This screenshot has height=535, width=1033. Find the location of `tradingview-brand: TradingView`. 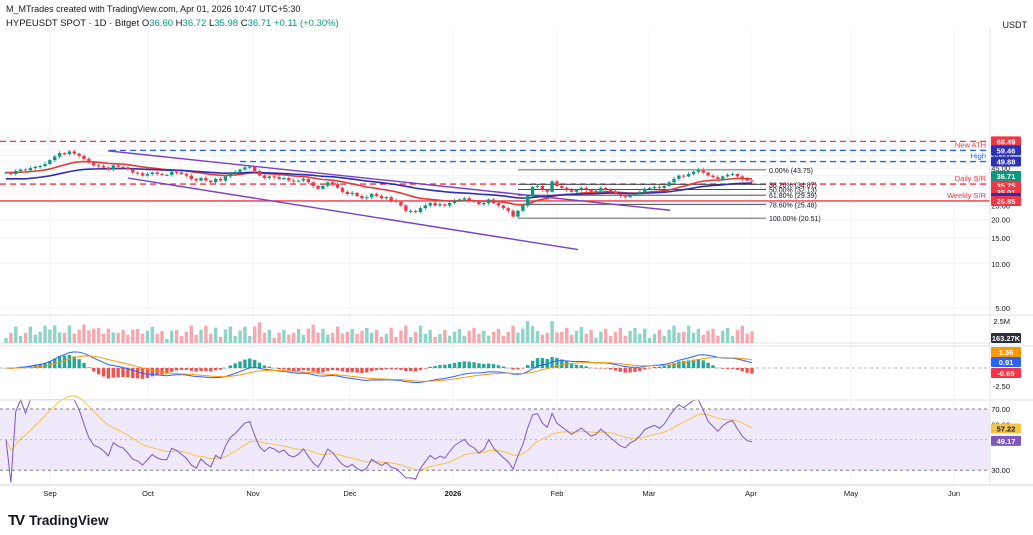

tradingview-brand: TradingView is located at coordinates (69, 520).